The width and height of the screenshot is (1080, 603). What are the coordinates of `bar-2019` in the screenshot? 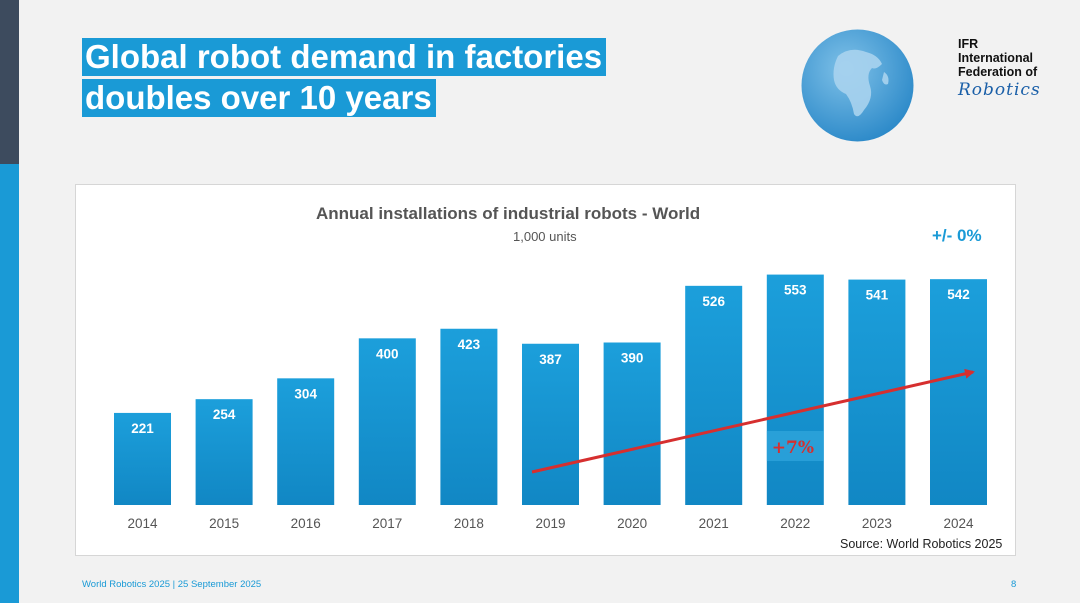 It's located at (550, 424).